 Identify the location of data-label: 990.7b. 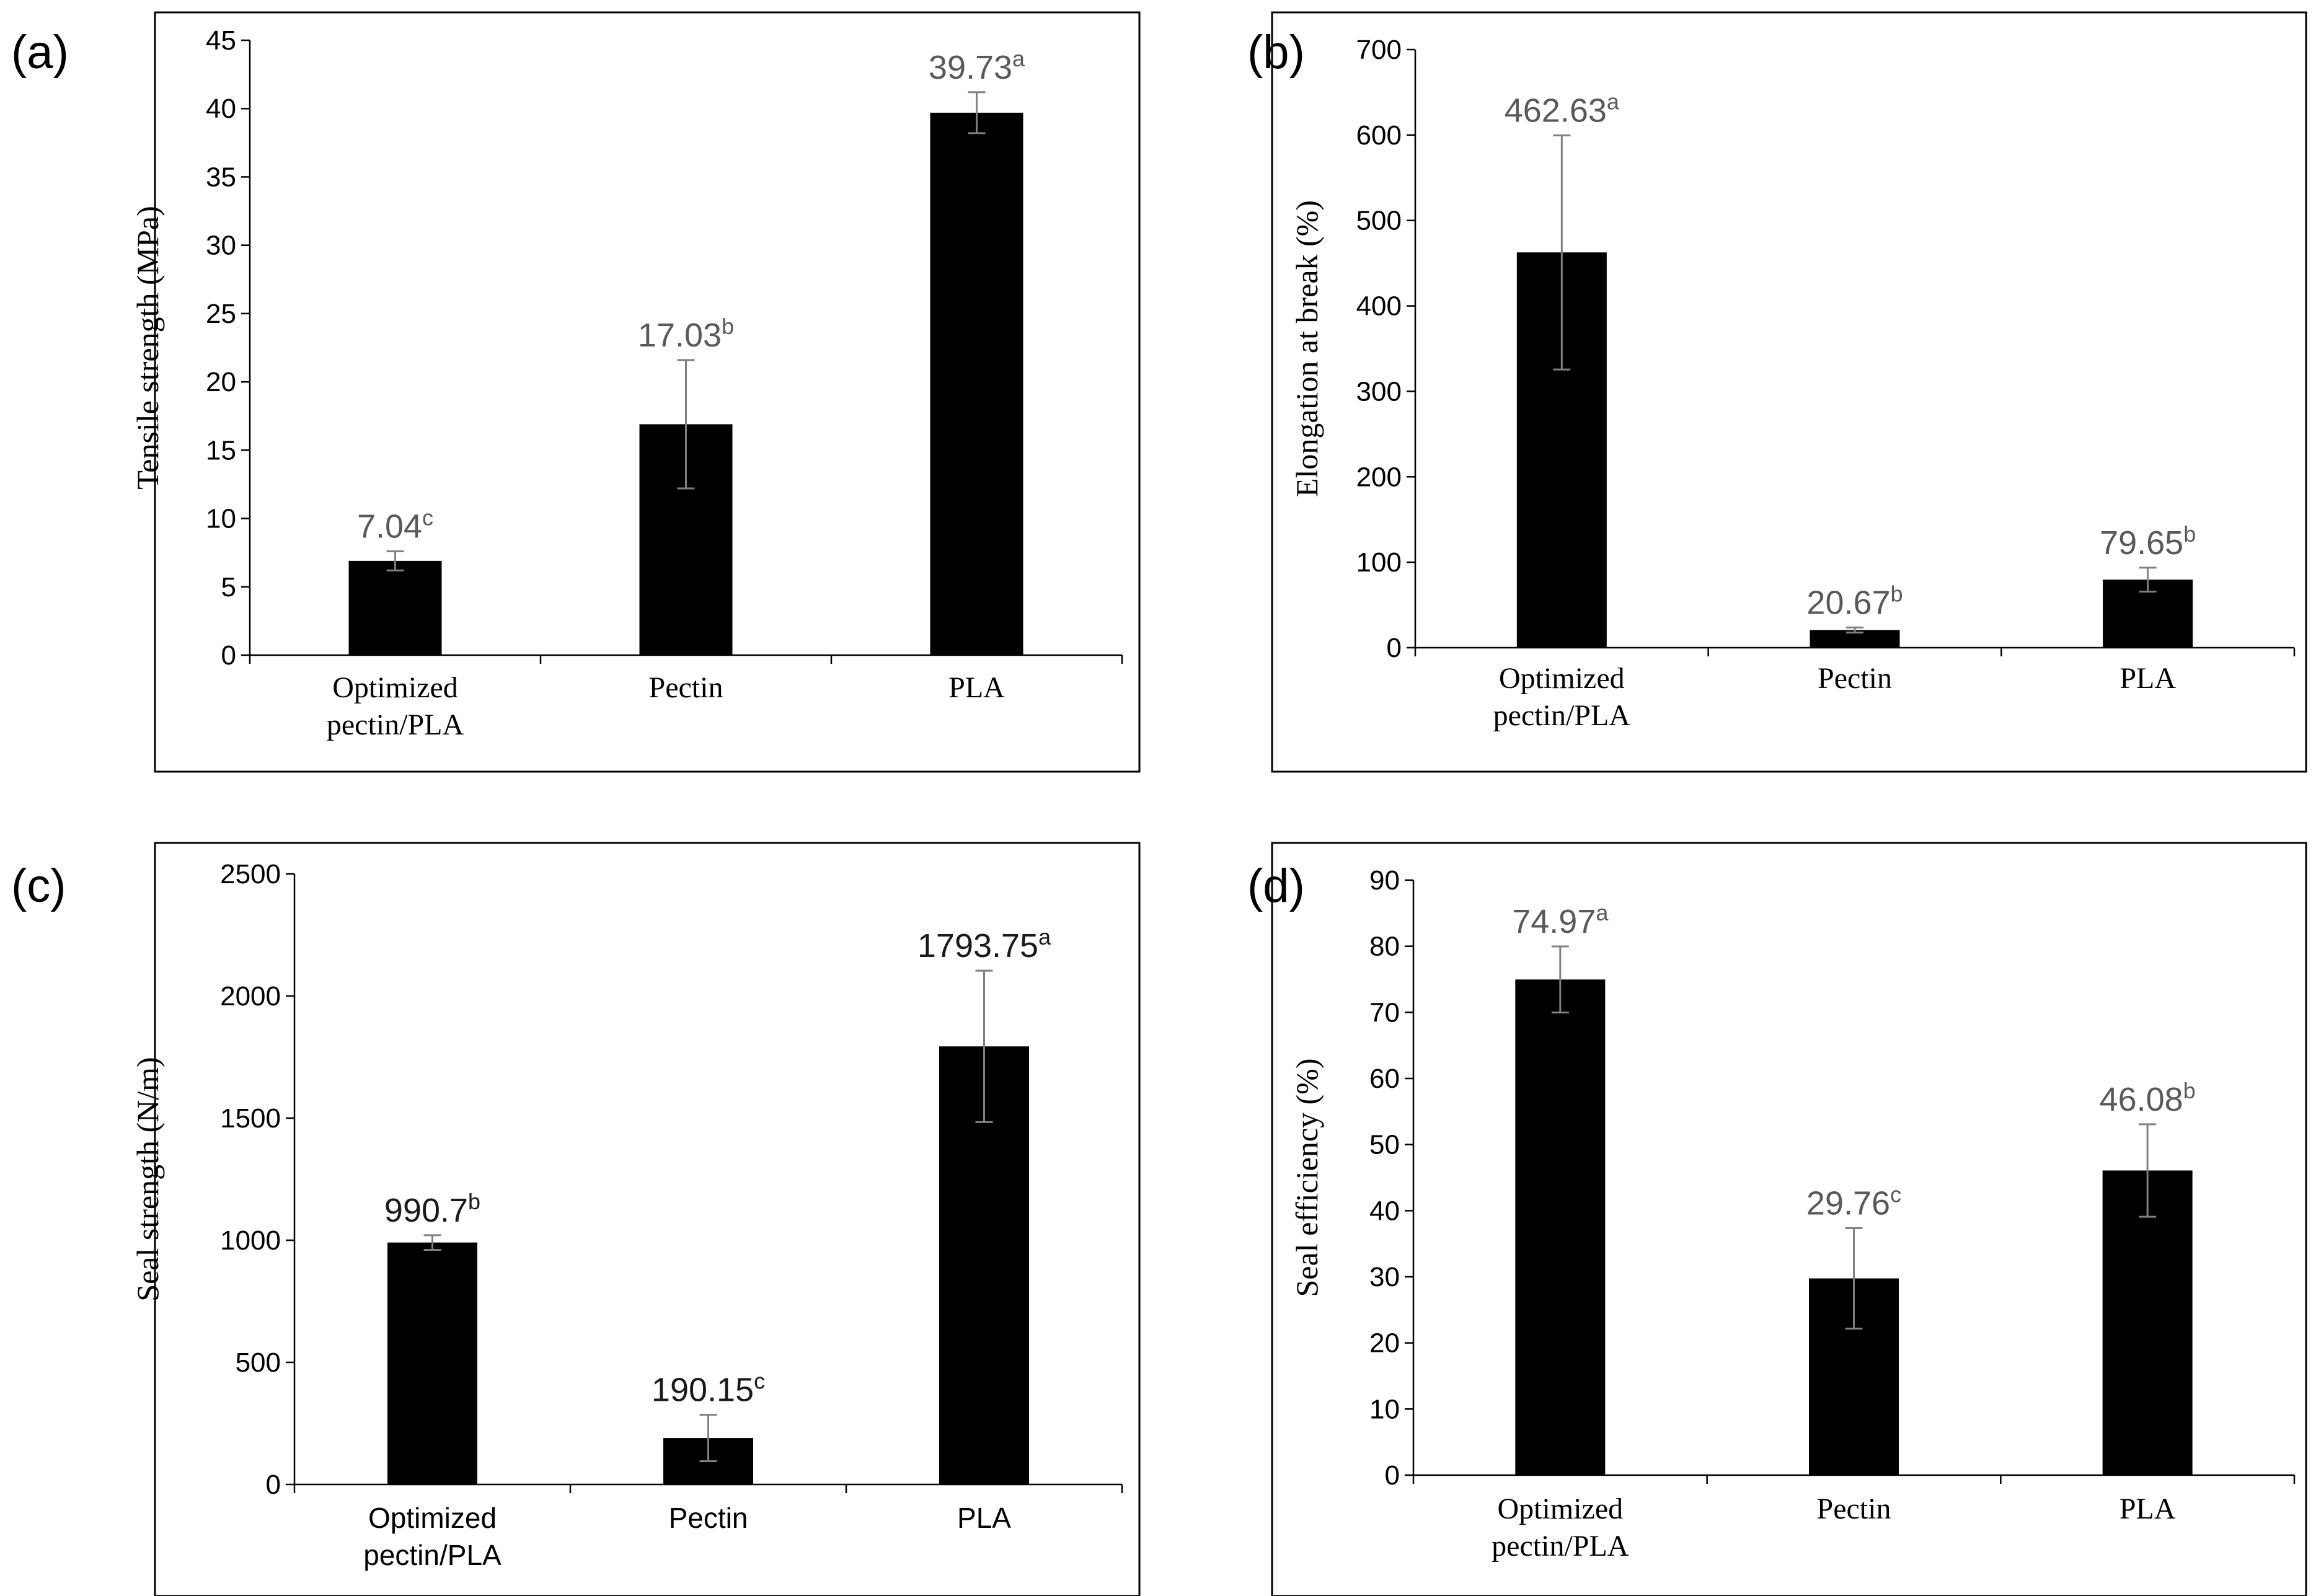
(432, 1209).